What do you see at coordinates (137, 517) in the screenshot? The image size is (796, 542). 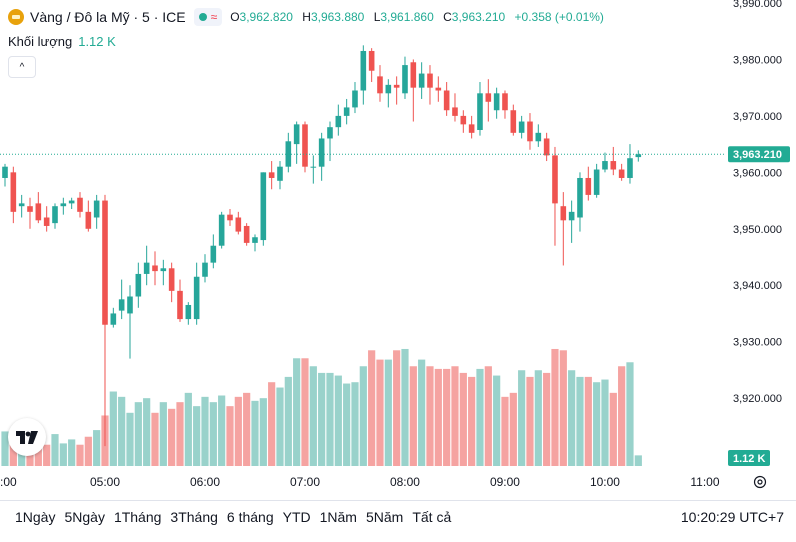 I see `range-1m: 1Tháng` at bounding box center [137, 517].